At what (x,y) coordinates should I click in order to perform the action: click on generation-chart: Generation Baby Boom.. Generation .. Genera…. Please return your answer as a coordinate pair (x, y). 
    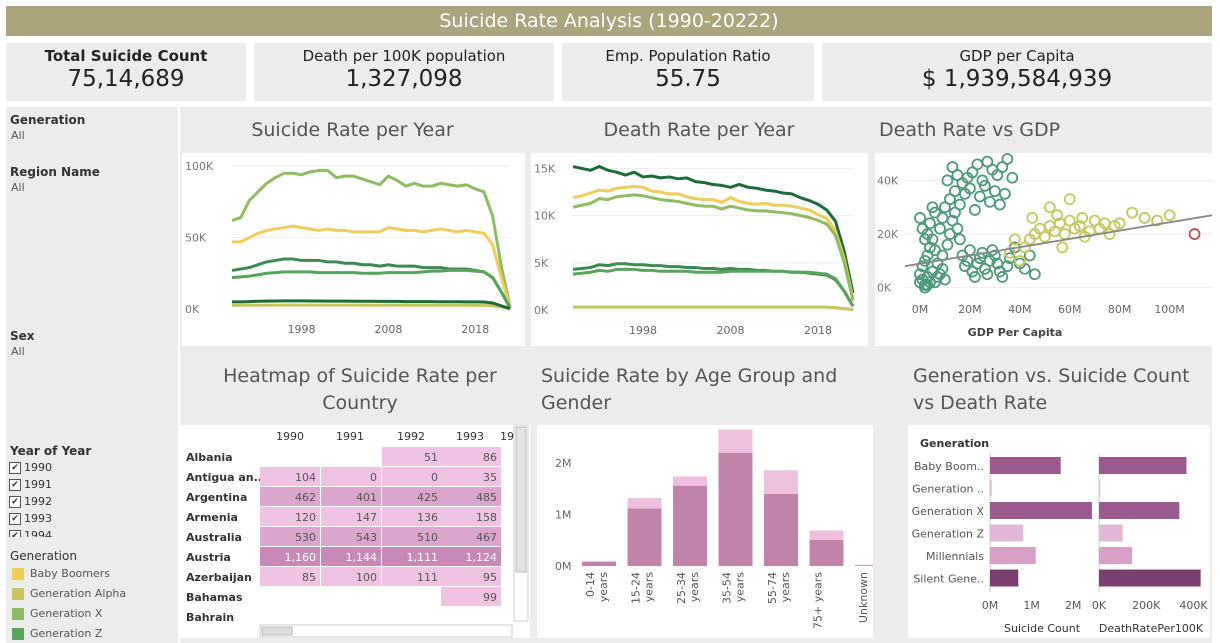
    Looking at the image, I should click on (1059, 531).